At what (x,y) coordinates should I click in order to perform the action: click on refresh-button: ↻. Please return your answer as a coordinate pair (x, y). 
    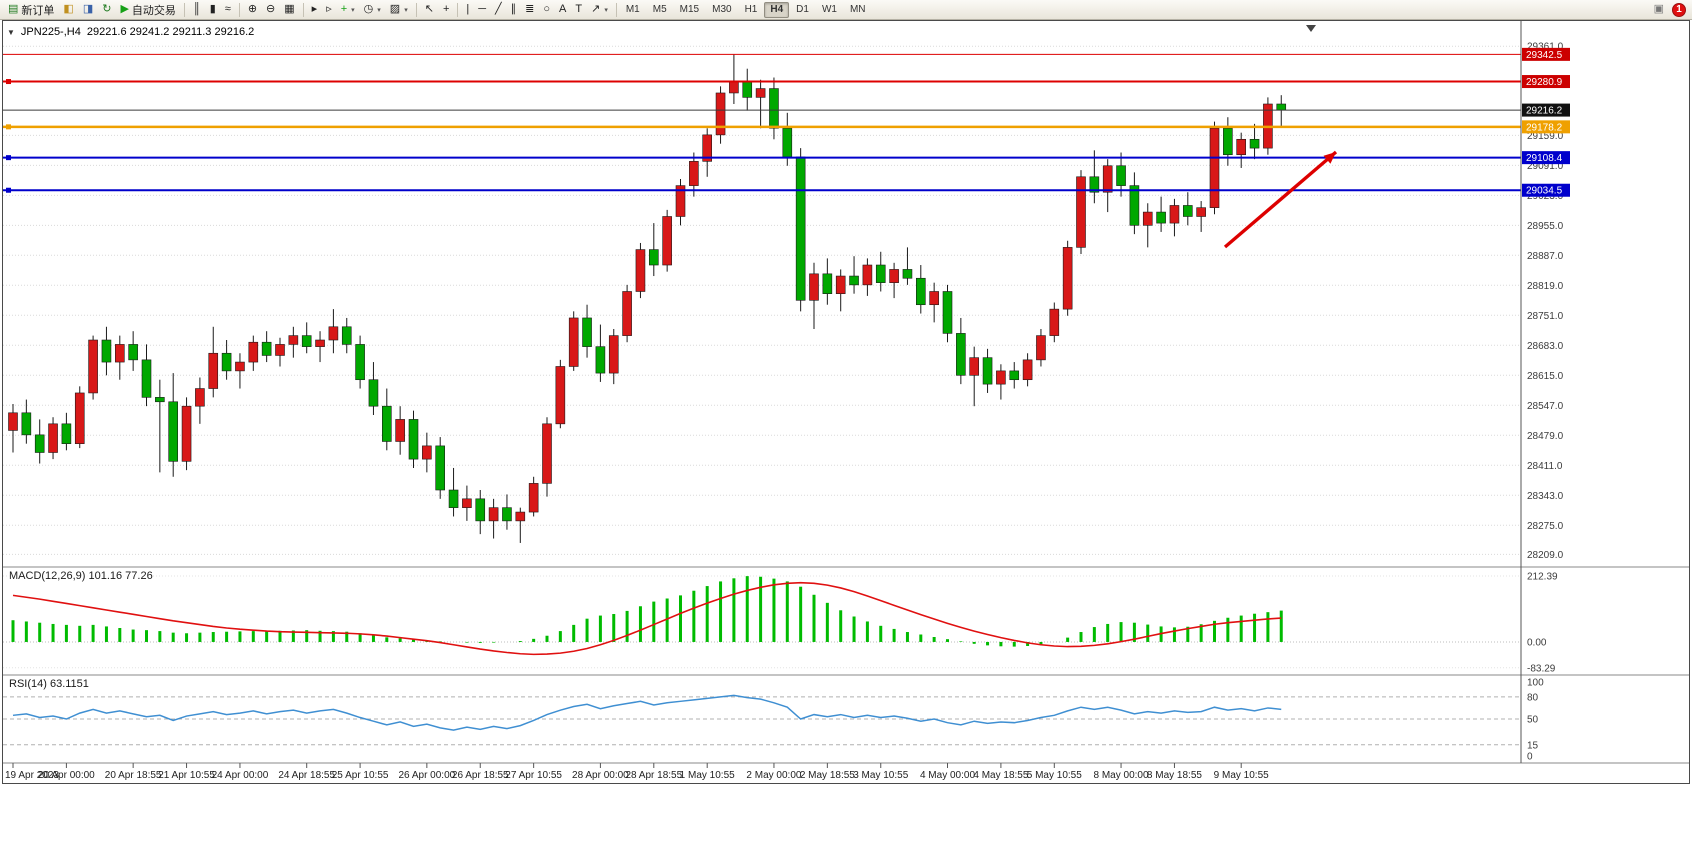
    Looking at the image, I should click on (106, 9).